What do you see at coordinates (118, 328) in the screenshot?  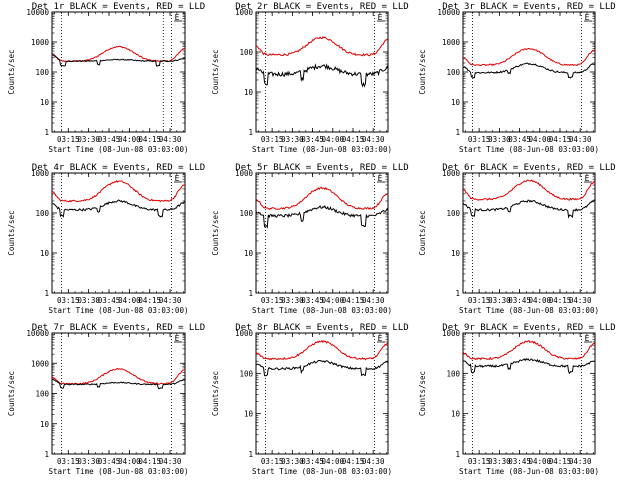 I see `chart-title: Det 7r BLACK = Events, RED = LLD` at bounding box center [118, 328].